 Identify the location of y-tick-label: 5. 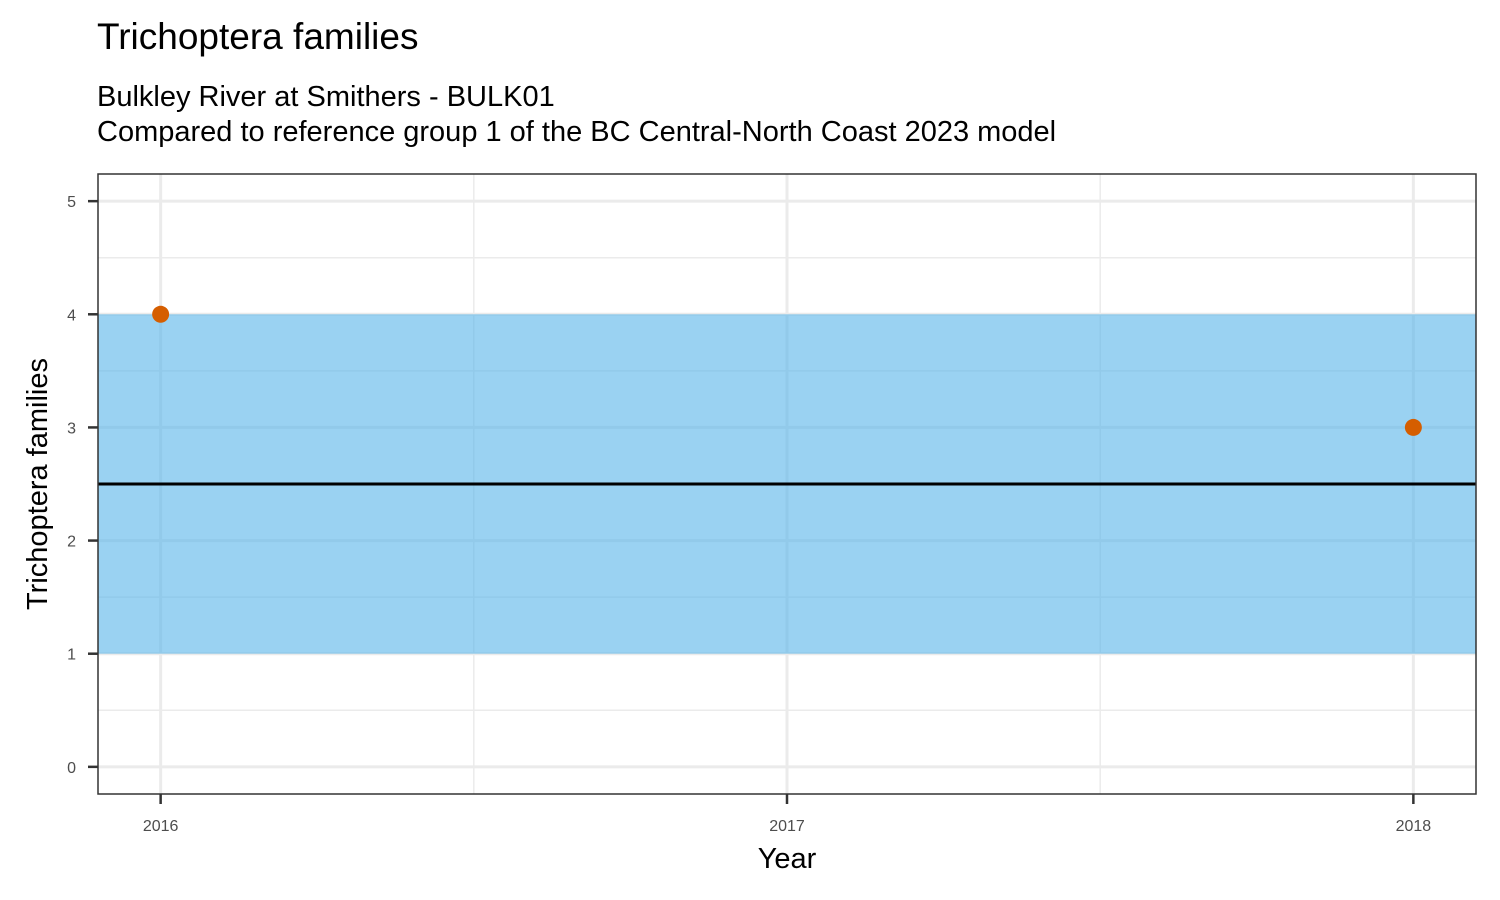
(71, 202).